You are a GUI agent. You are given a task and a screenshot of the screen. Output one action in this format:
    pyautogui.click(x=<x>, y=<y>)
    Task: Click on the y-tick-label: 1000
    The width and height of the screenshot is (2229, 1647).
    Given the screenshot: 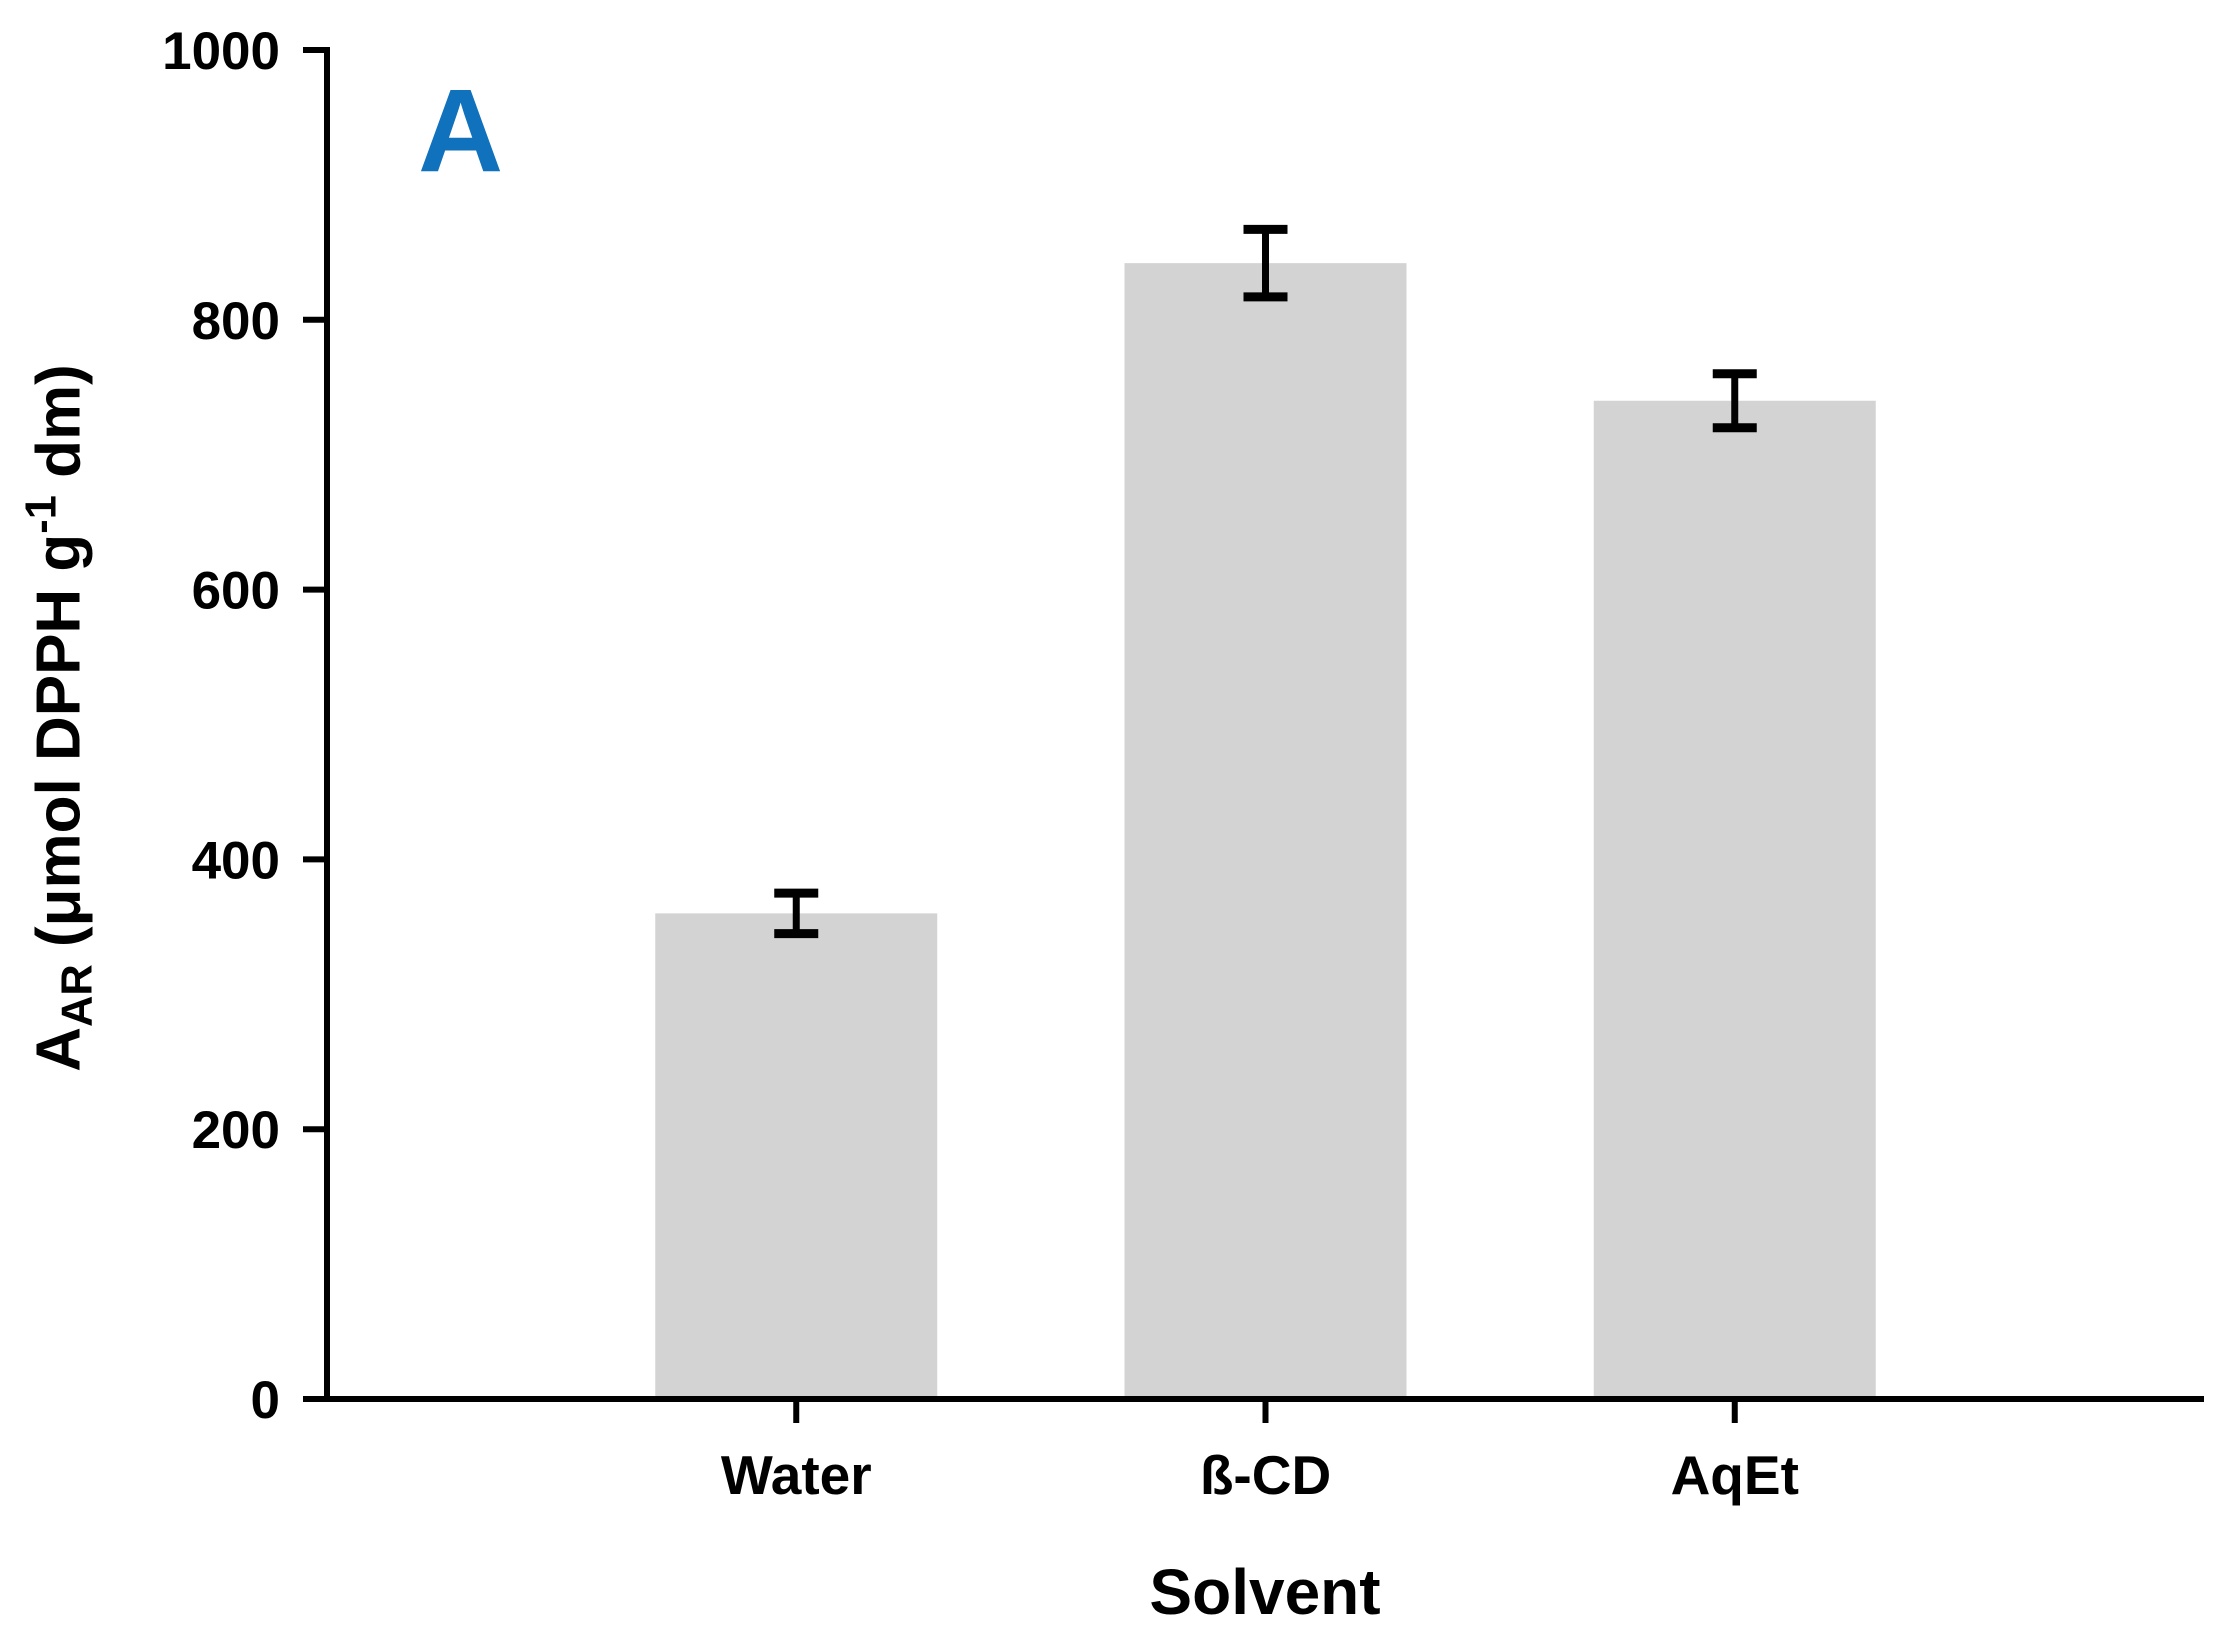 What is the action you would take?
    pyautogui.click(x=221, y=51)
    